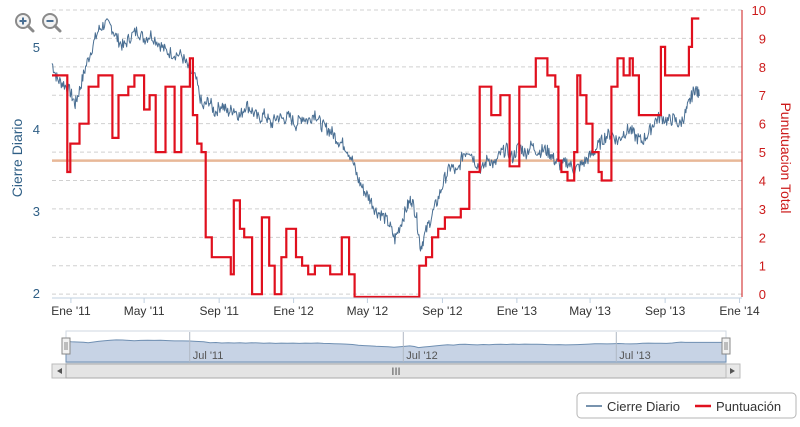 This screenshot has height=427, width=800. What do you see at coordinates (219, 311) in the screenshot?
I see `x-tick-label: Sep '11` at bounding box center [219, 311].